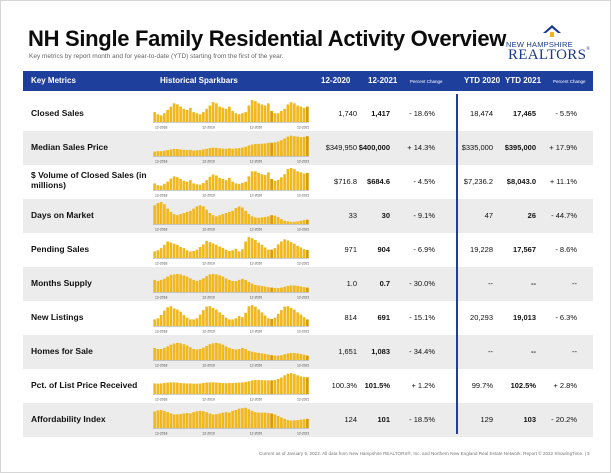  What do you see at coordinates (422, 317) in the screenshot?
I see `value-pct-change-month: - 15.1%` at bounding box center [422, 317].